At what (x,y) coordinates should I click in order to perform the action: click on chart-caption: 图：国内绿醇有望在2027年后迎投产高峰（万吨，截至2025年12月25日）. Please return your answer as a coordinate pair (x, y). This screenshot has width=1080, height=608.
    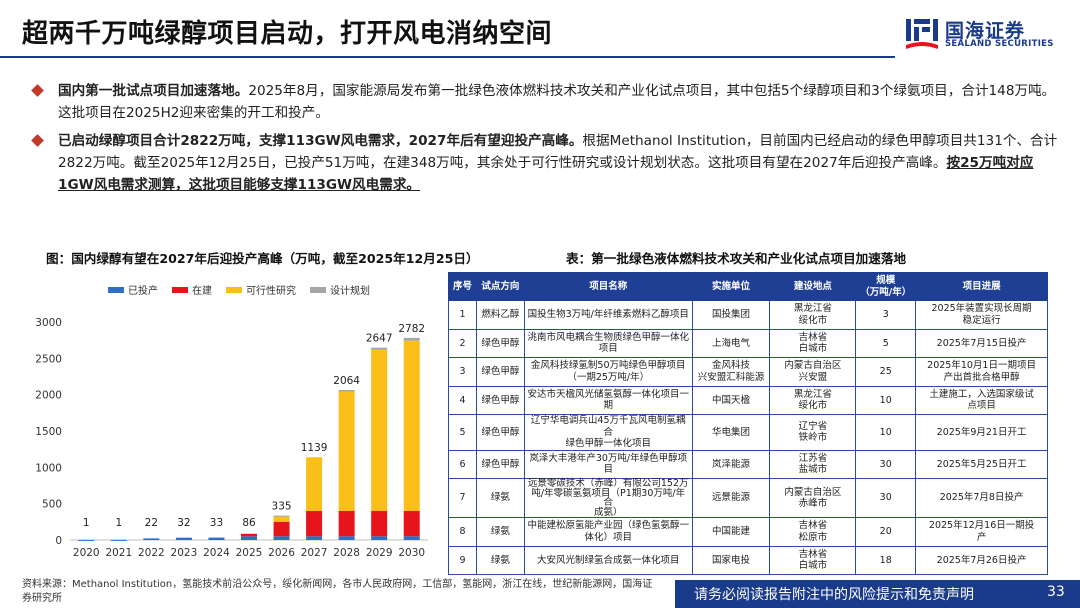
    Looking at the image, I should click on (262, 258).